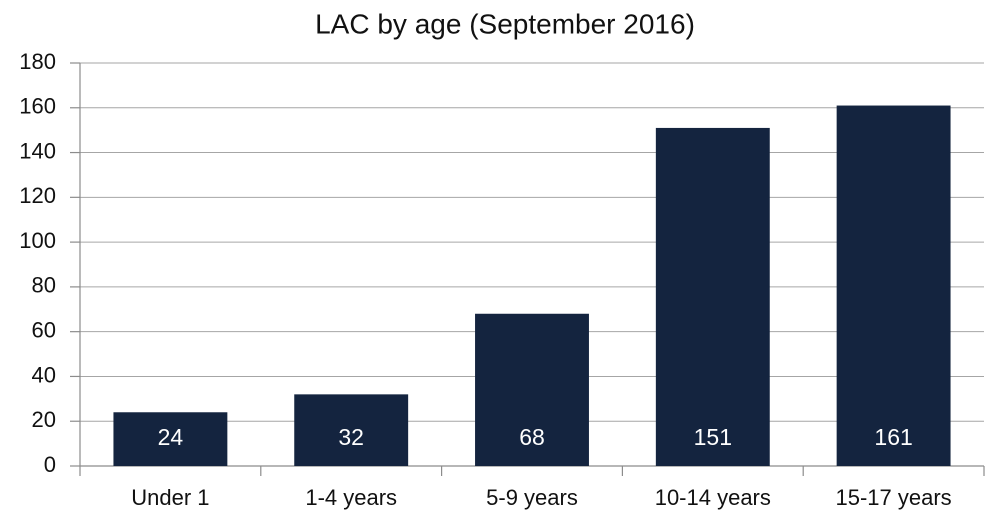 The width and height of the screenshot is (986, 514). I want to click on data-label: 161, so click(893, 437).